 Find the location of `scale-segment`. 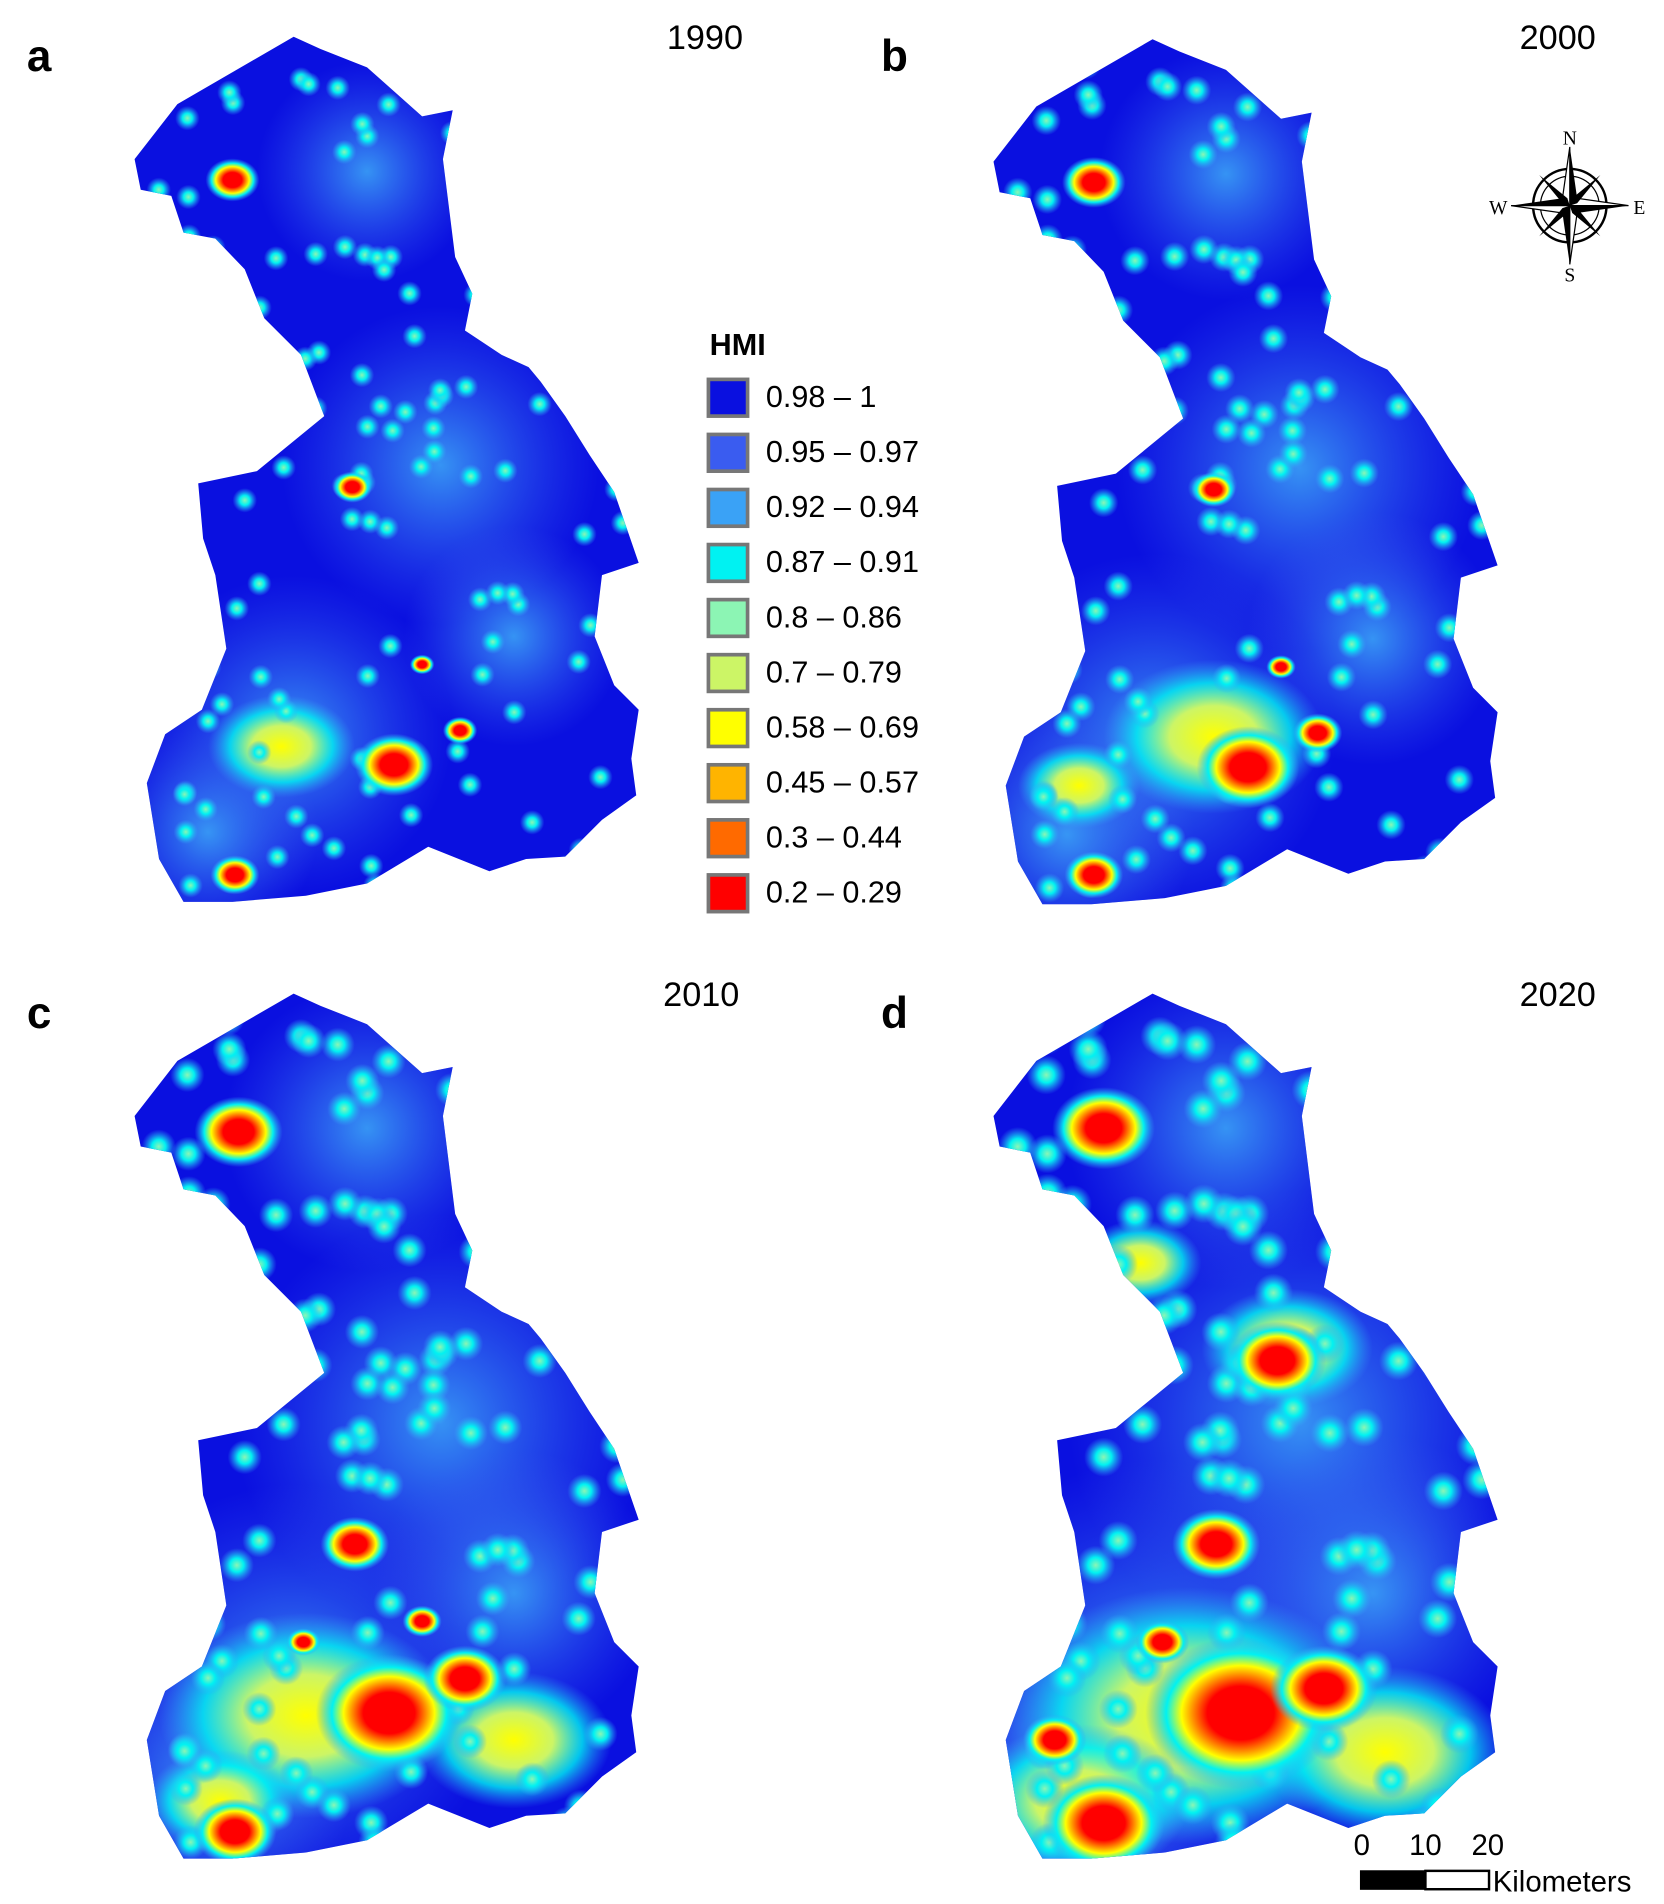

scale-segment is located at coordinates (1457, 1880).